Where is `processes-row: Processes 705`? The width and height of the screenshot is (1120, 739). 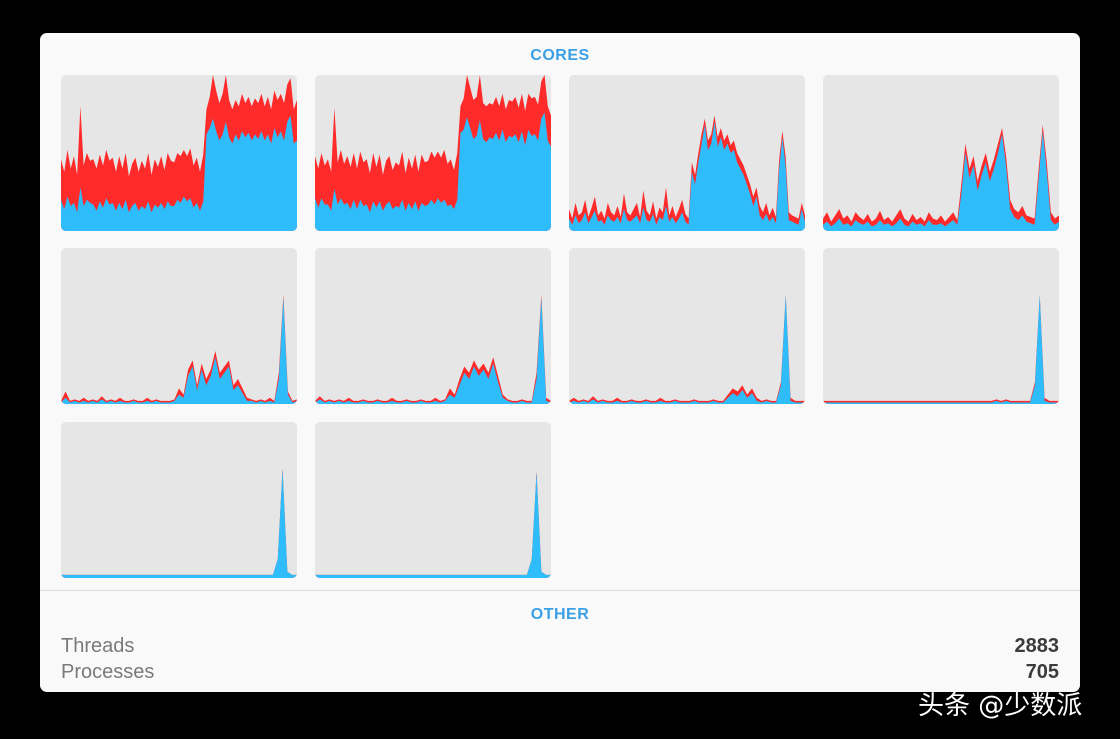
processes-row: Processes 705 is located at coordinates (560, 674).